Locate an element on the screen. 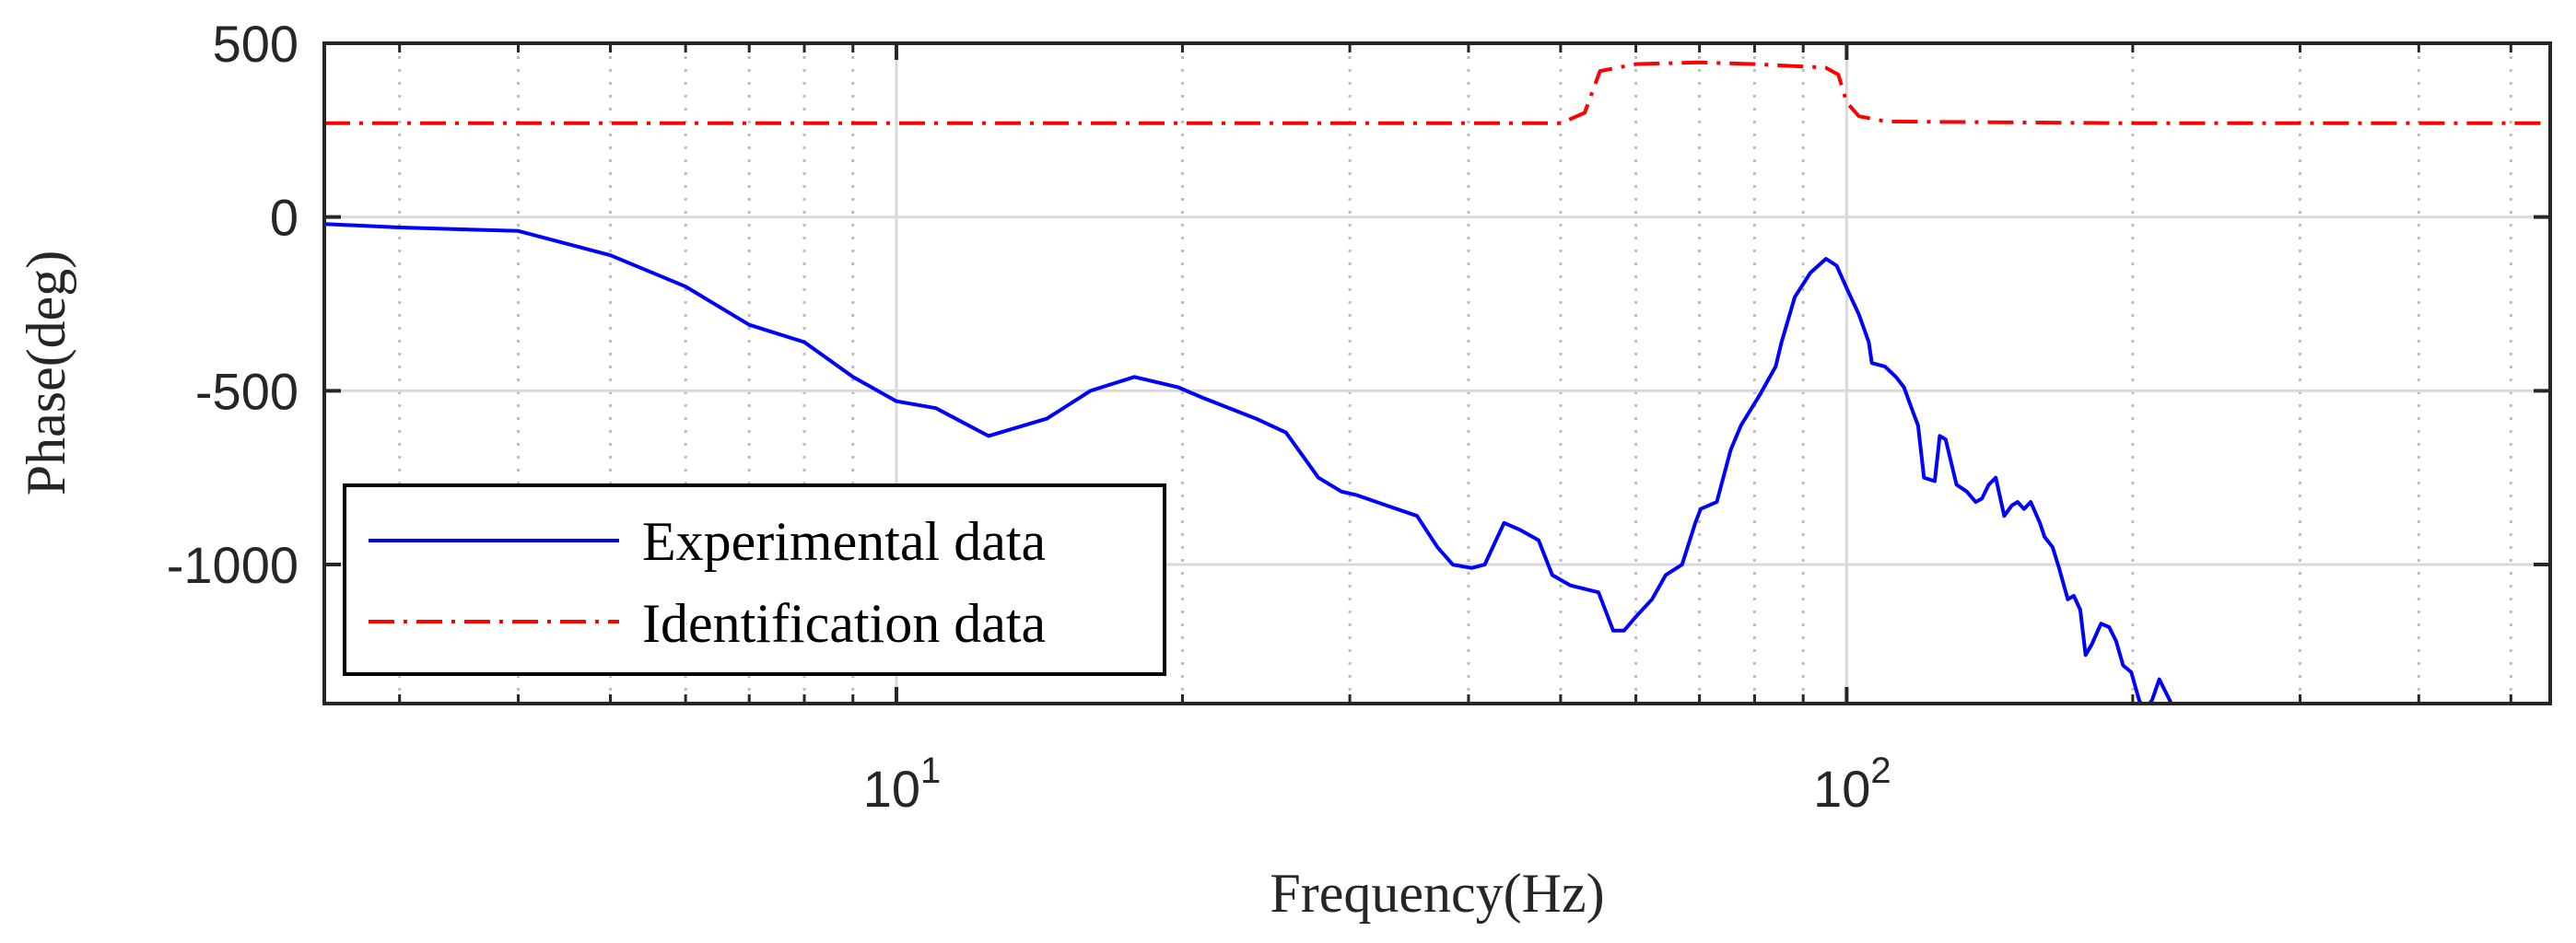 Image resolution: width=2576 pixels, height=943 pixels. series-line-identification is located at coordinates (1437, 92).